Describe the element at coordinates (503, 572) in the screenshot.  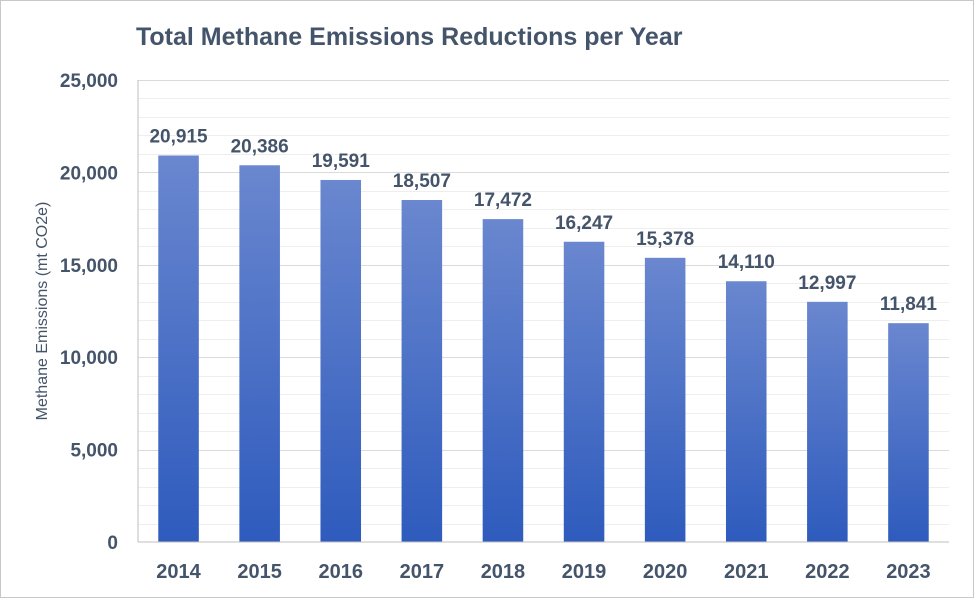
I see `x-tick-label: 2018` at that location.